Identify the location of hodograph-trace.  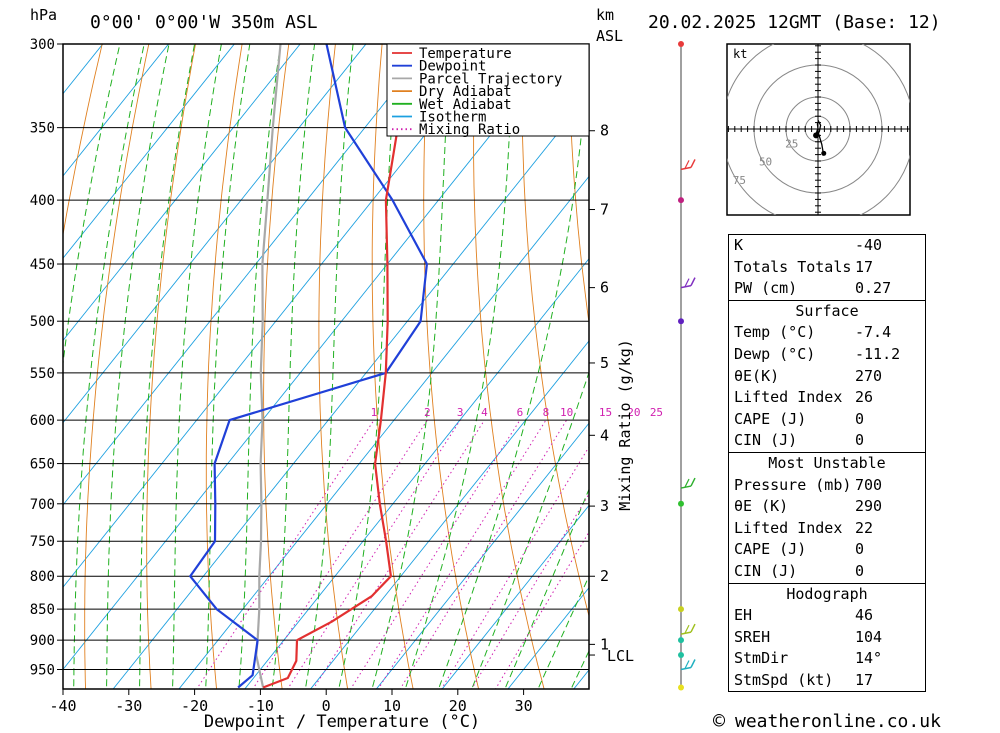
(820, 136).